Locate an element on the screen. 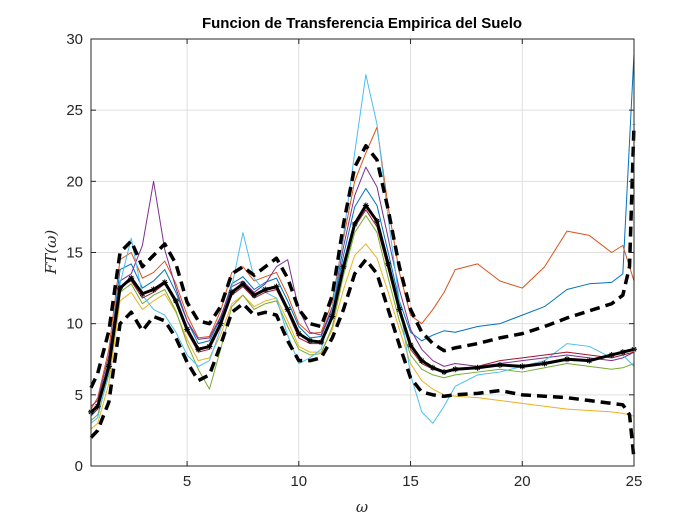 Image resolution: width=700 pixels, height=525 pixels. y-tick-label: 0 is located at coordinates (79, 466).